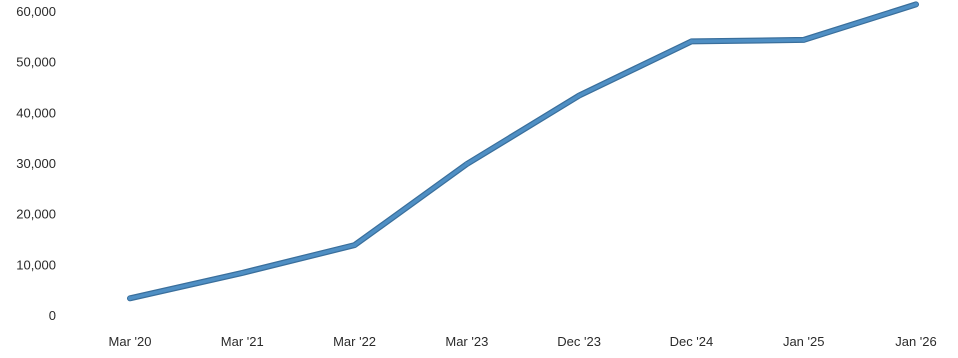 This screenshot has height=358, width=958. I want to click on x-tick-label: Jan '25, so click(804, 341).